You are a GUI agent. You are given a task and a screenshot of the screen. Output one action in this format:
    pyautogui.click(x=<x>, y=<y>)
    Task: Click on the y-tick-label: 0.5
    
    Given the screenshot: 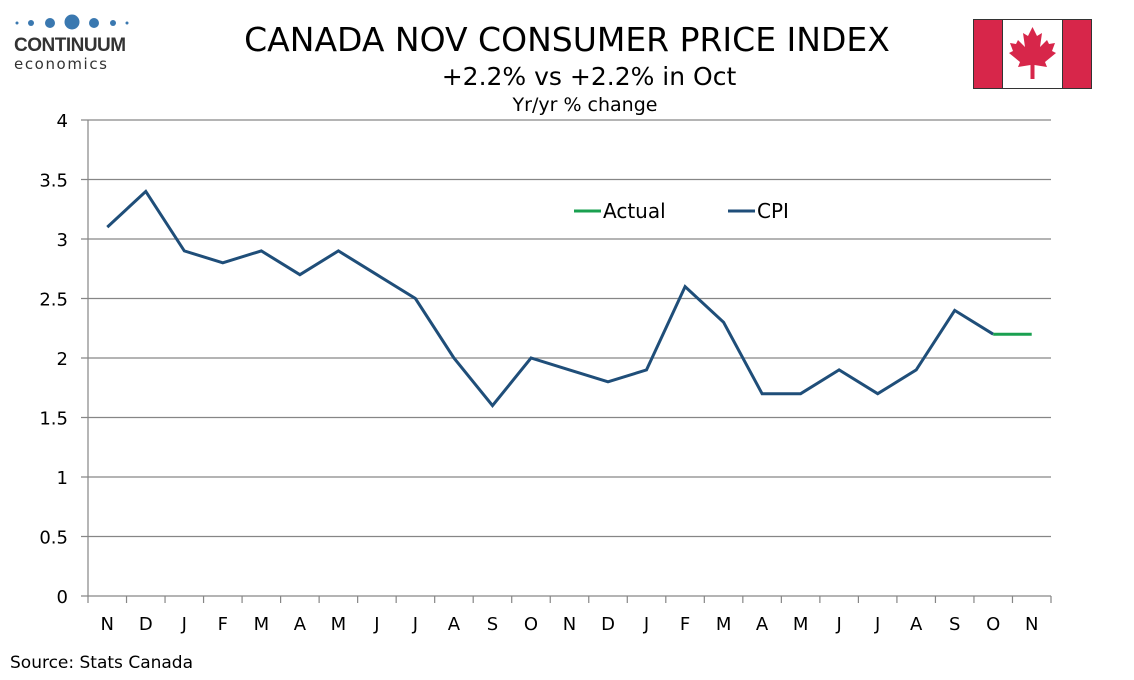 What is the action you would take?
    pyautogui.click(x=53, y=538)
    